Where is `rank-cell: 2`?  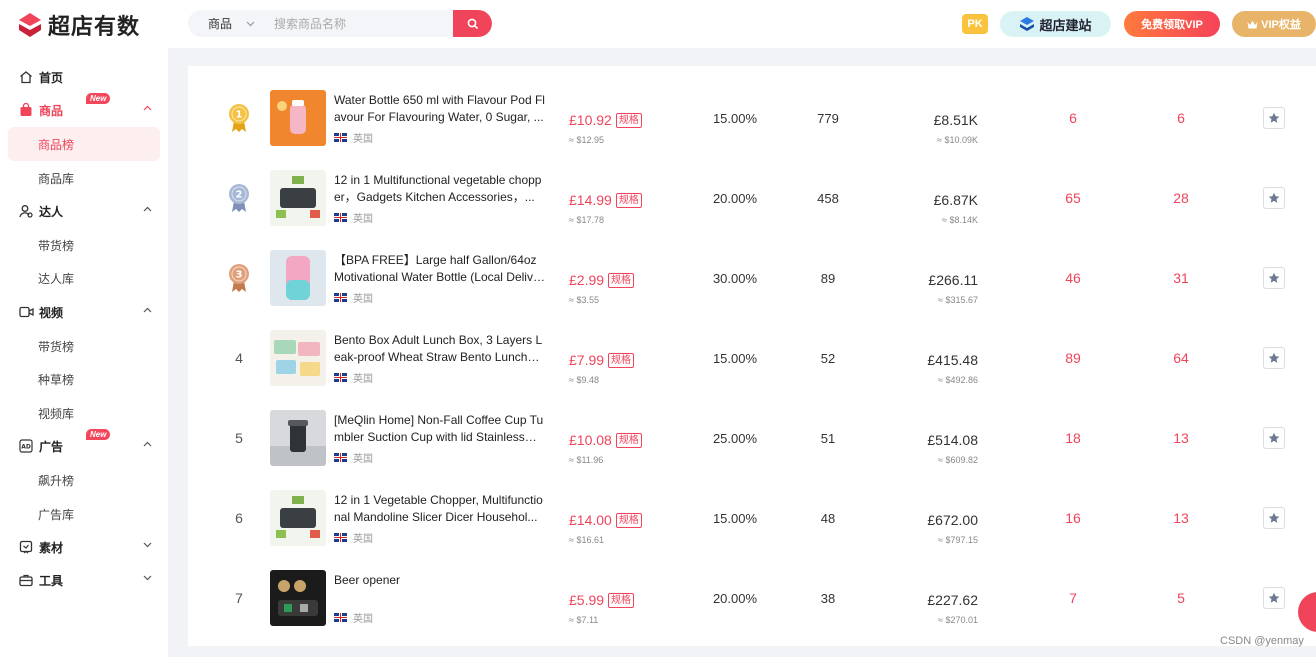
rank-cell: 2 is located at coordinates (239, 198).